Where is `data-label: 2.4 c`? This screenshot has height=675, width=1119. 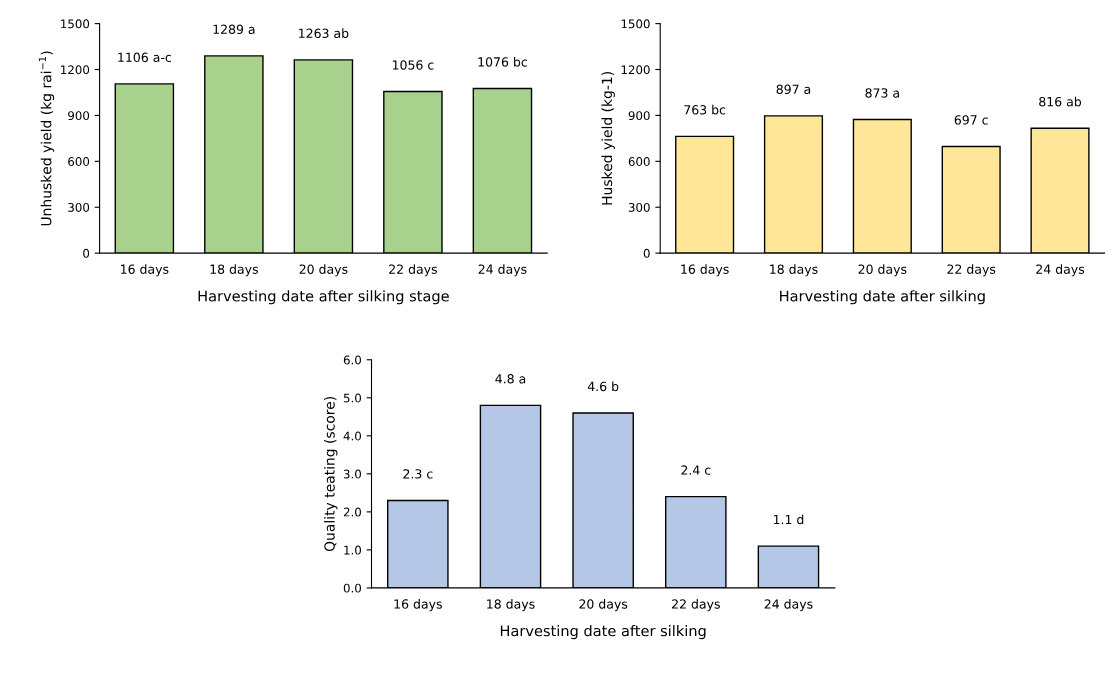
data-label: 2.4 c is located at coordinates (696, 470).